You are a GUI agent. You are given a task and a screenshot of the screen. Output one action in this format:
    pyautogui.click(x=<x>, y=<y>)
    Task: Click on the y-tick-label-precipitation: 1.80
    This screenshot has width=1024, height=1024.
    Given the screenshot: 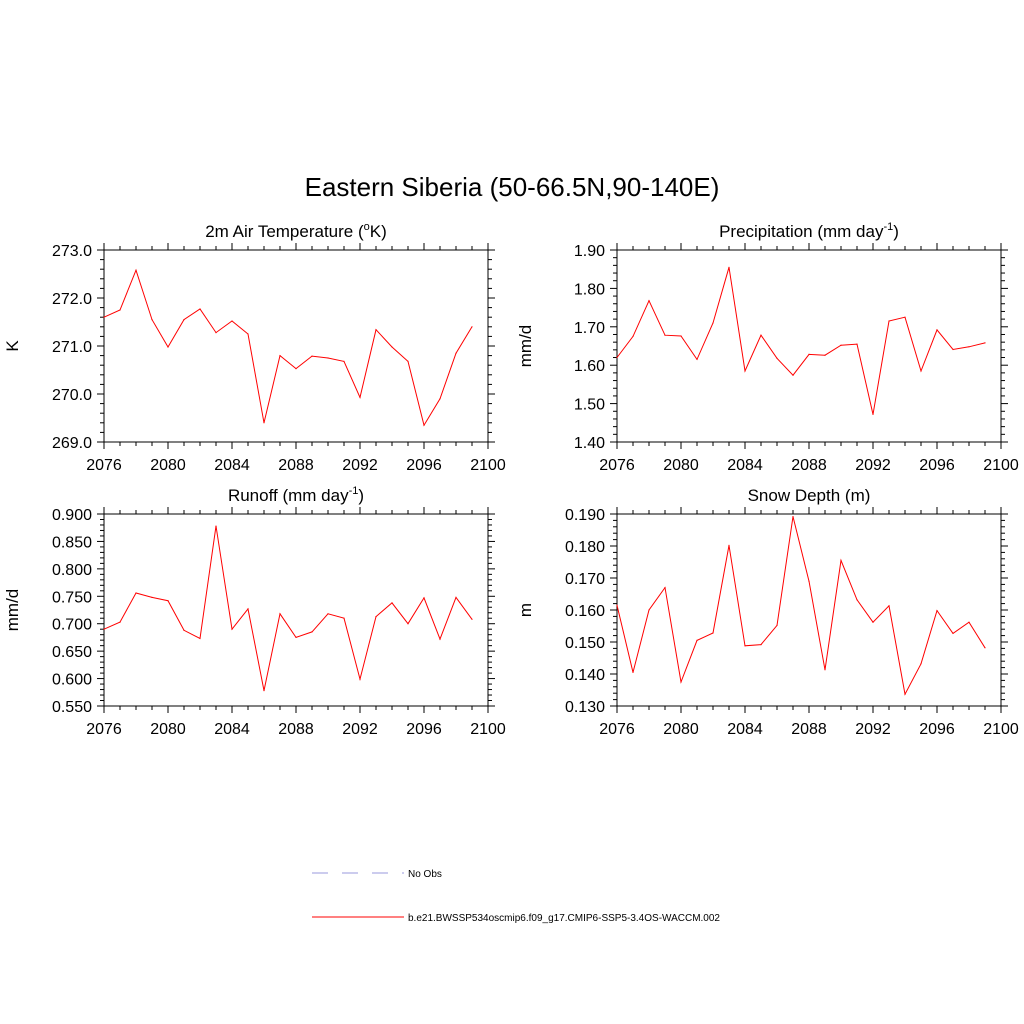 What is the action you would take?
    pyautogui.click(x=589, y=289)
    